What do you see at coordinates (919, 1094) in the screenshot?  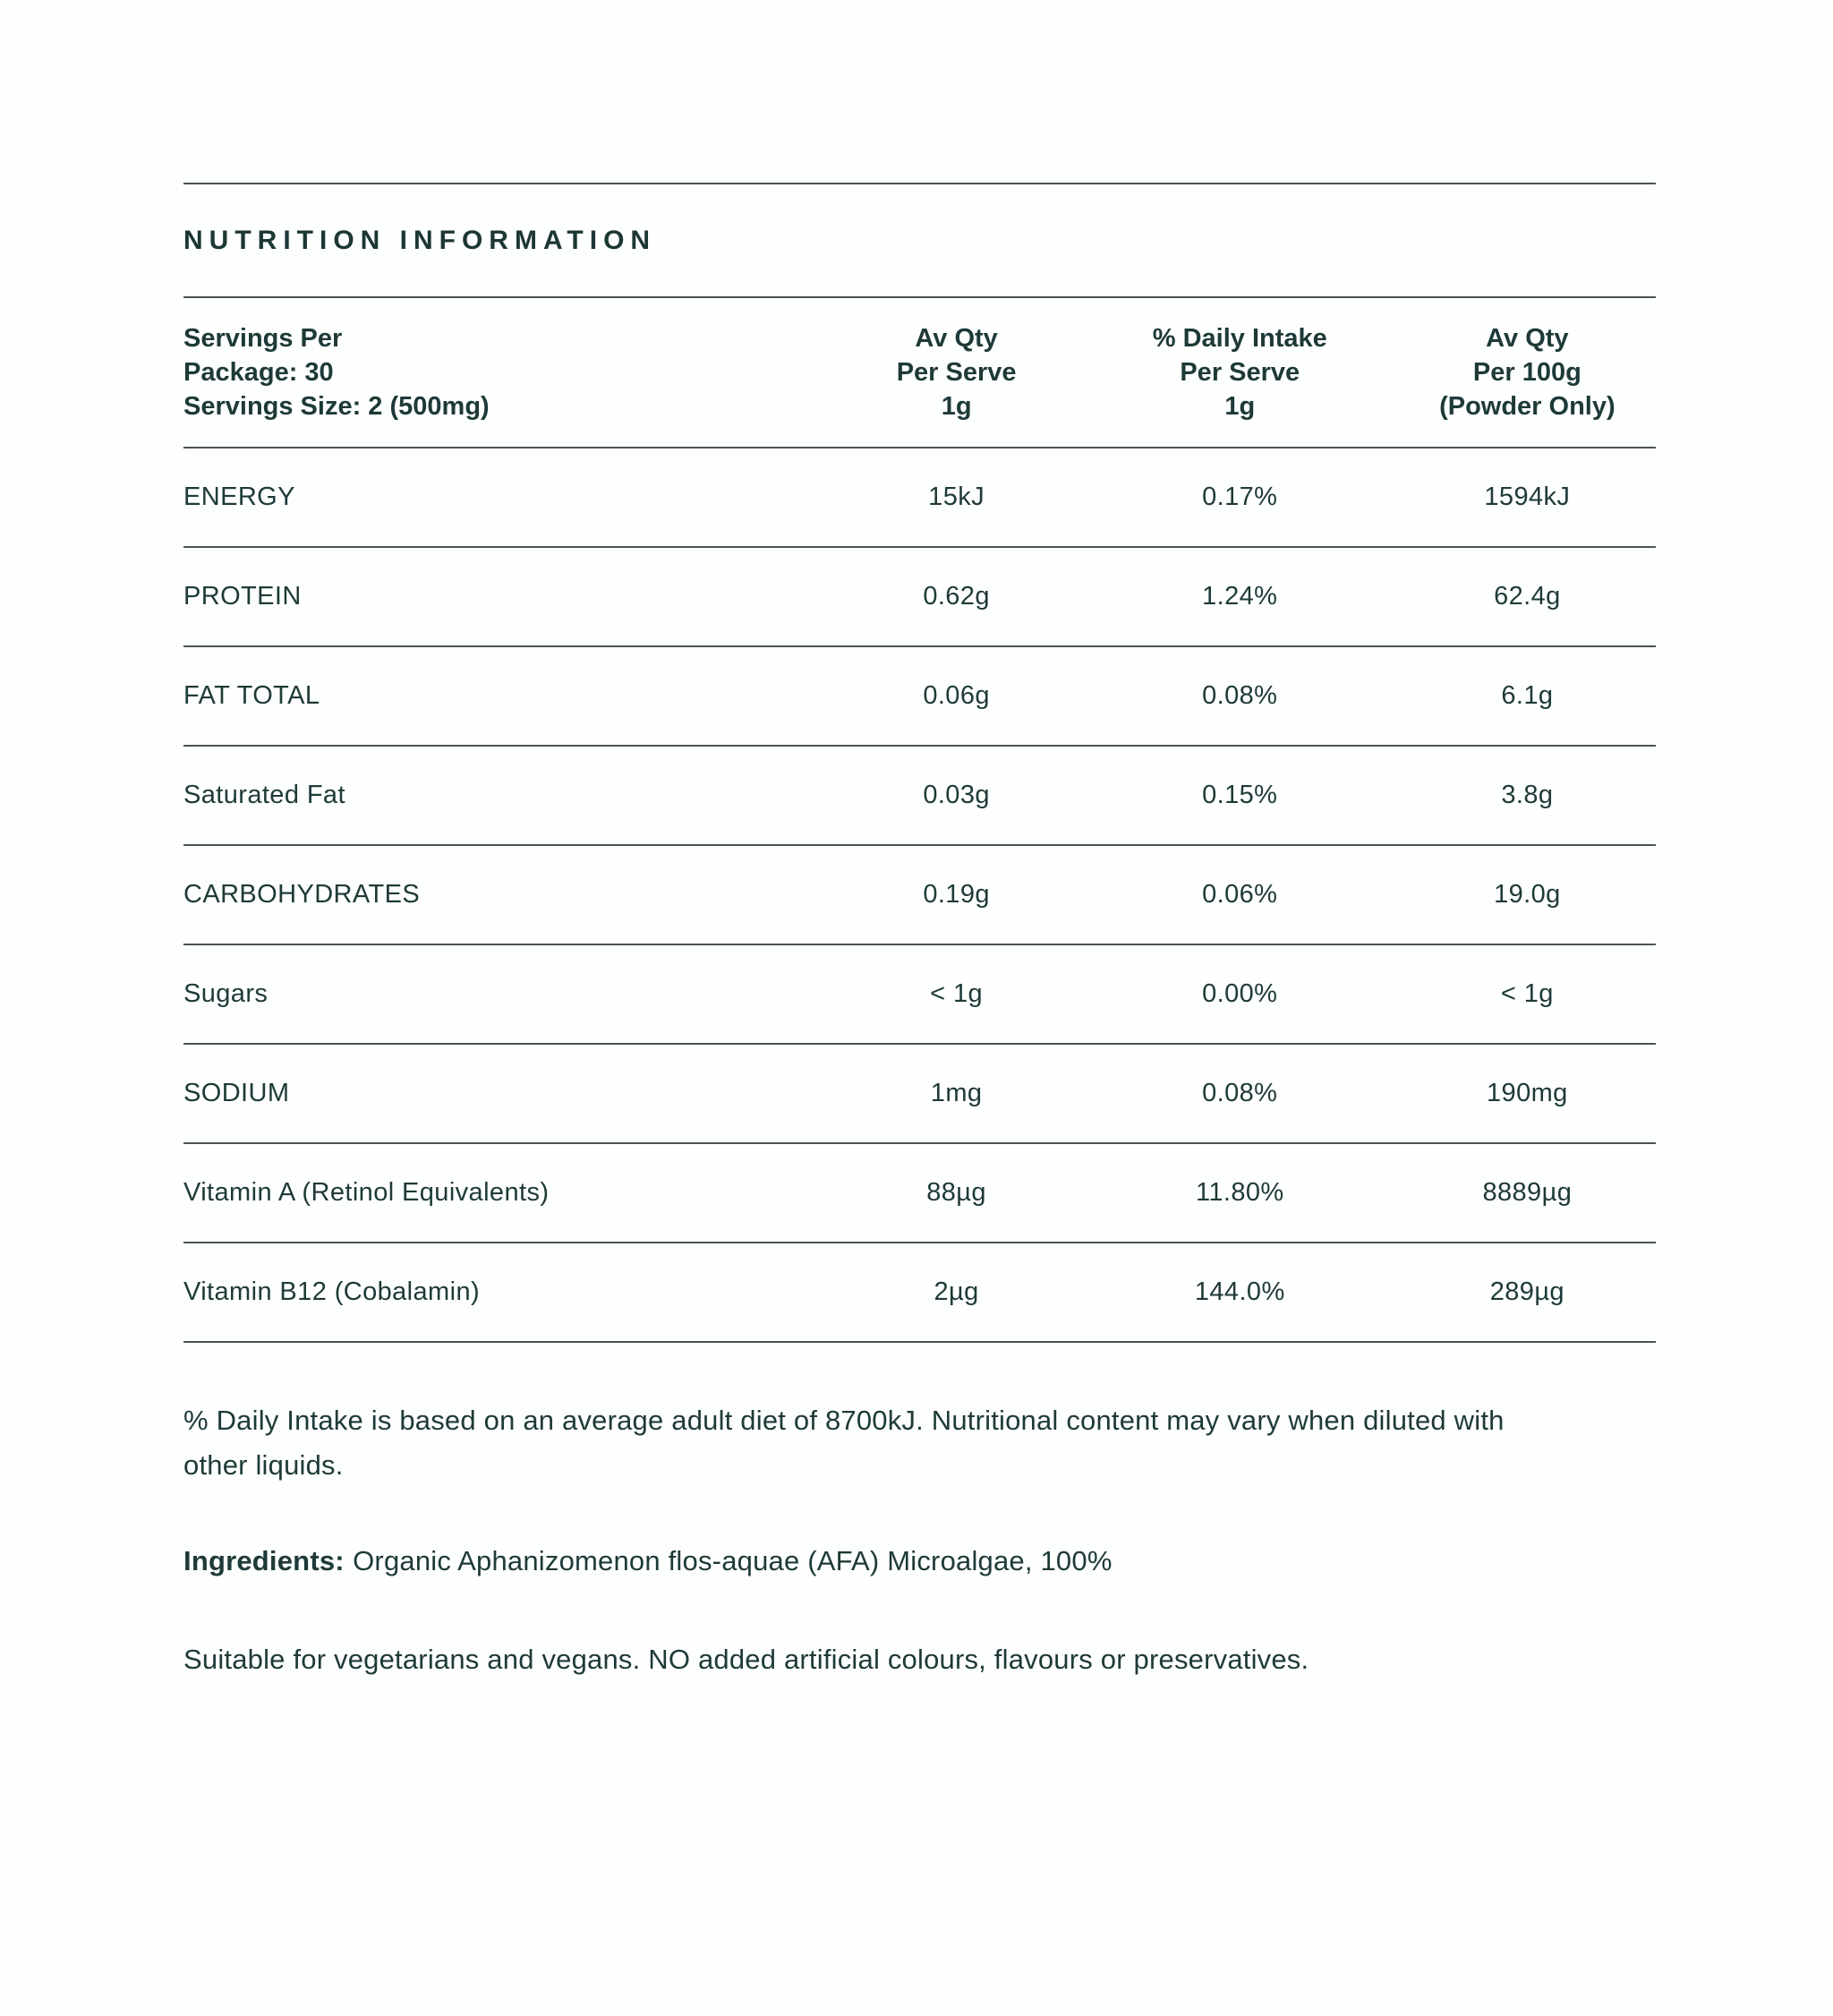 I see `table-row-sodium: SODIUM 1mg 0.08% 190mg` at bounding box center [919, 1094].